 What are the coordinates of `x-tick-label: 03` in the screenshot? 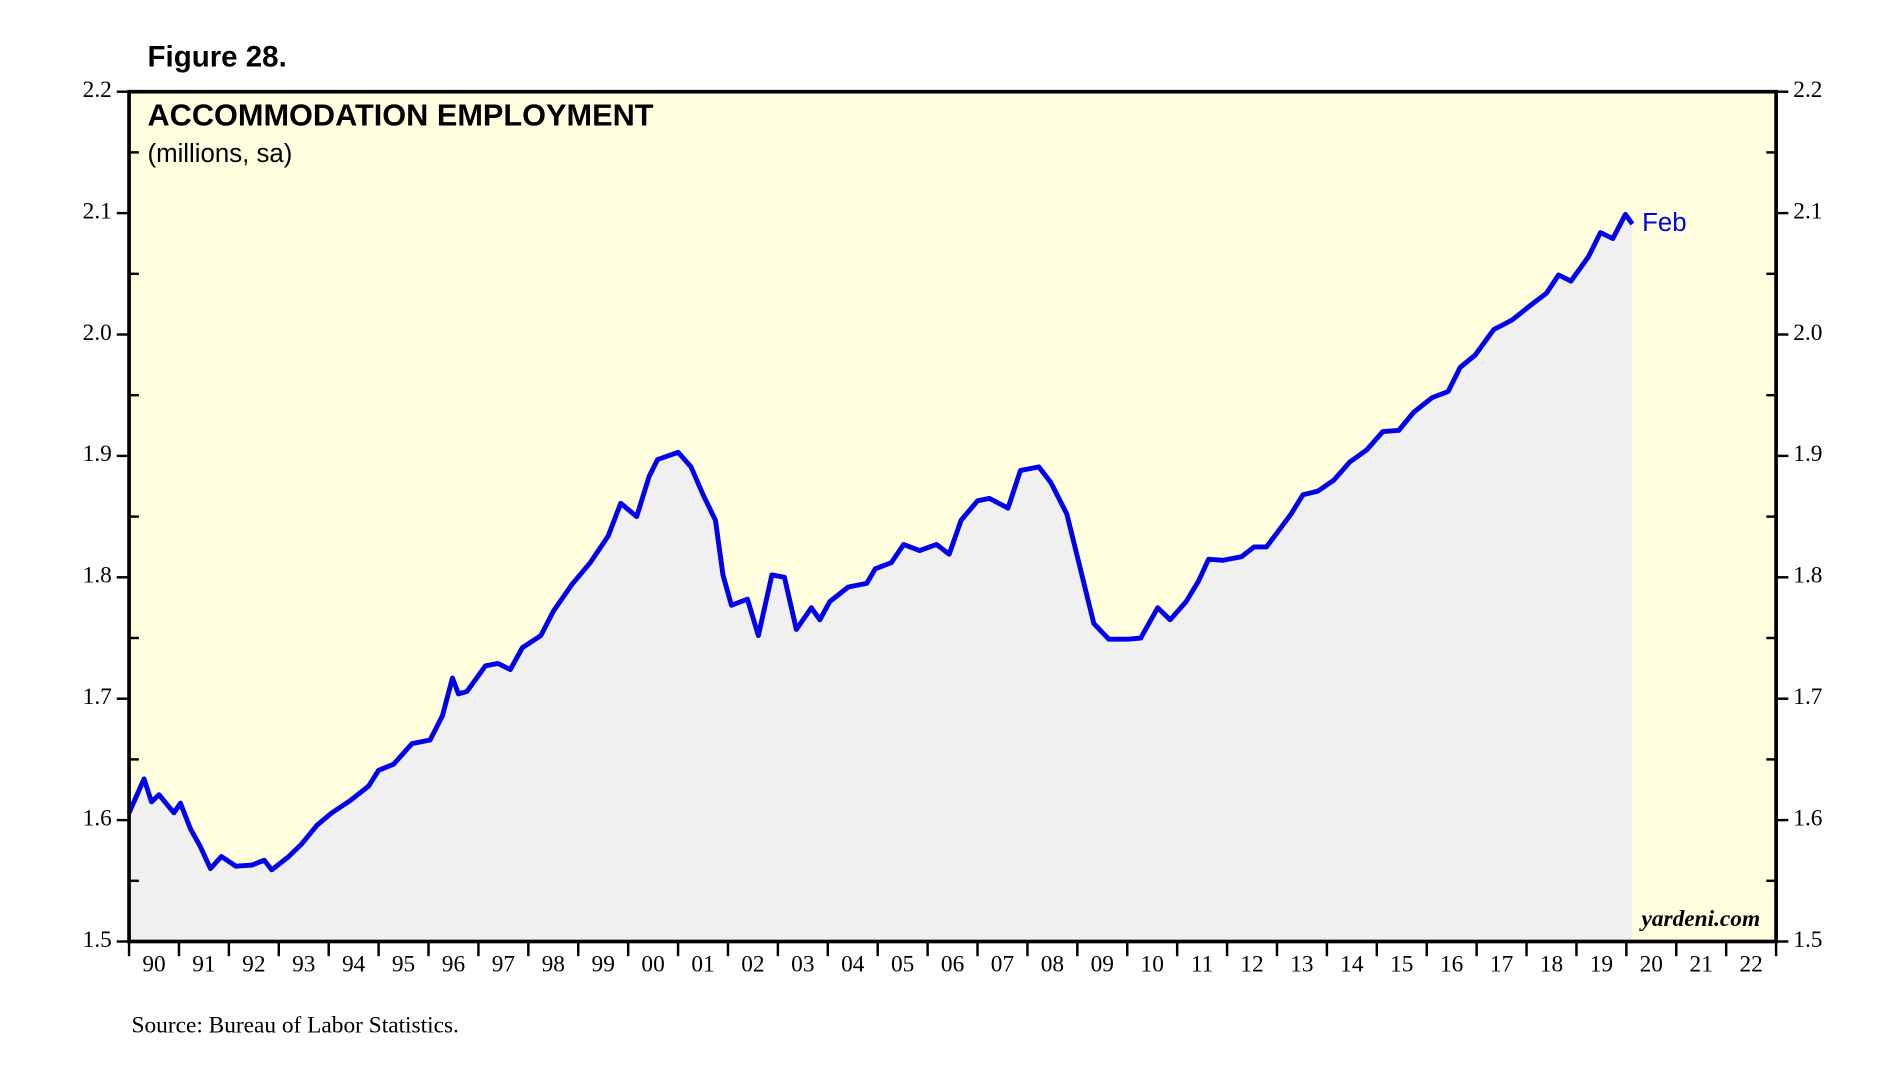 It's located at (802, 964).